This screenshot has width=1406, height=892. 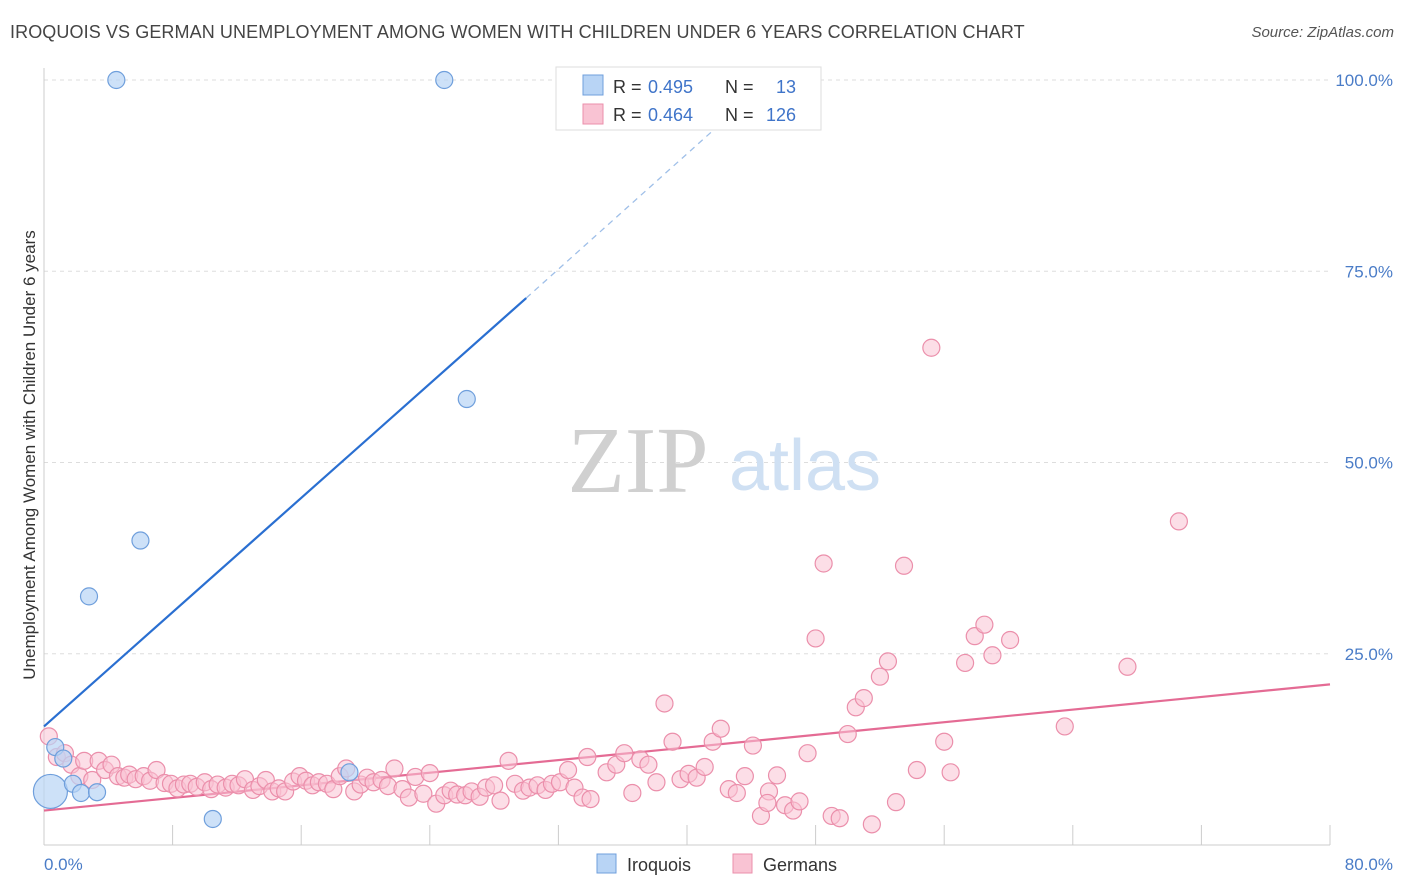 I want to click on legend-r-value-iroquois: 0.495, so click(x=670, y=87).